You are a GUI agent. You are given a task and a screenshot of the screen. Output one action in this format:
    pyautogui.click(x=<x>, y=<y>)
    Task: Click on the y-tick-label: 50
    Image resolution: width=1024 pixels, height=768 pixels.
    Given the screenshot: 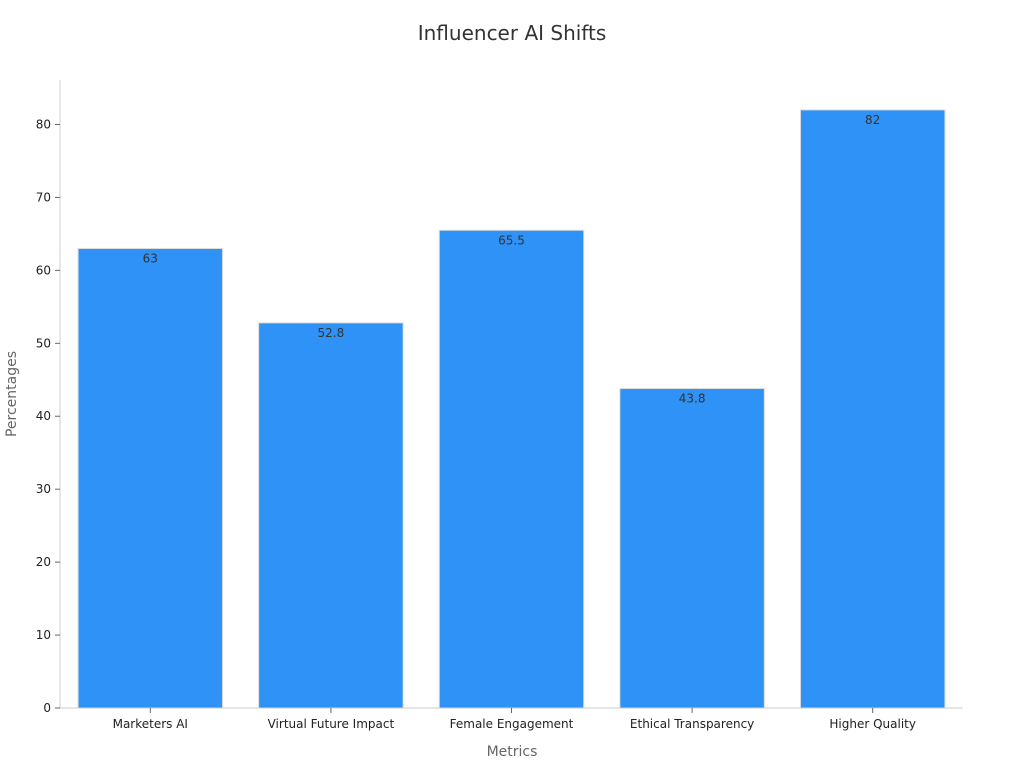 What is the action you would take?
    pyautogui.click(x=43, y=343)
    